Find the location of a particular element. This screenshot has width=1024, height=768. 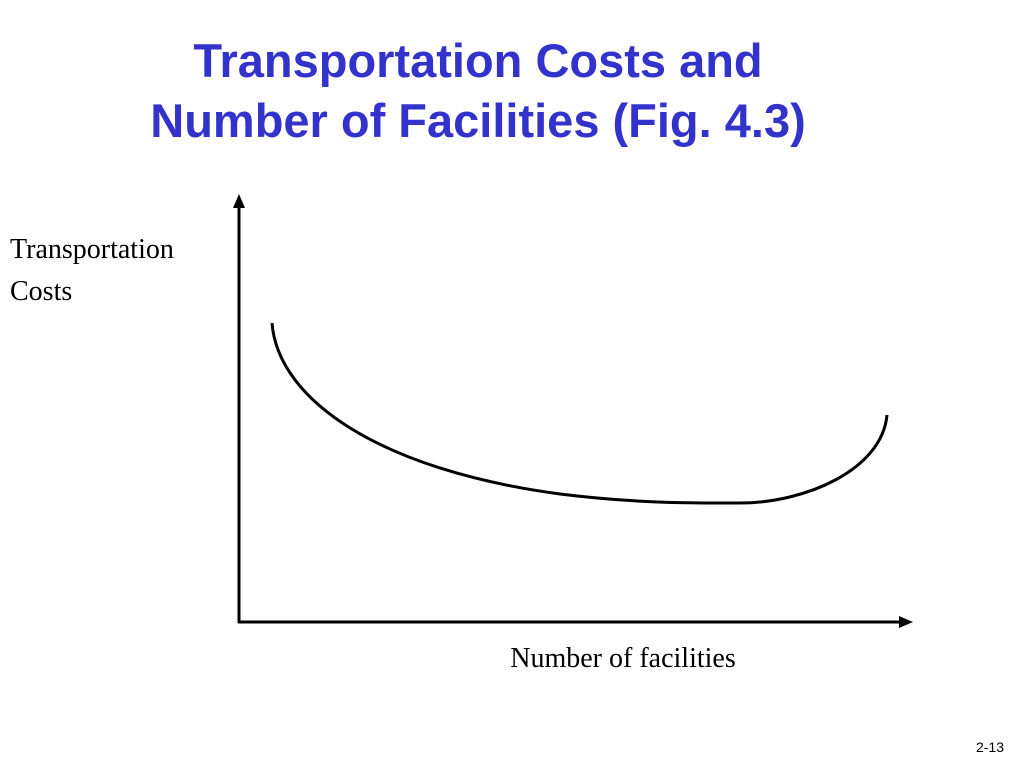

y-axis-arrow is located at coordinates (239, 201).